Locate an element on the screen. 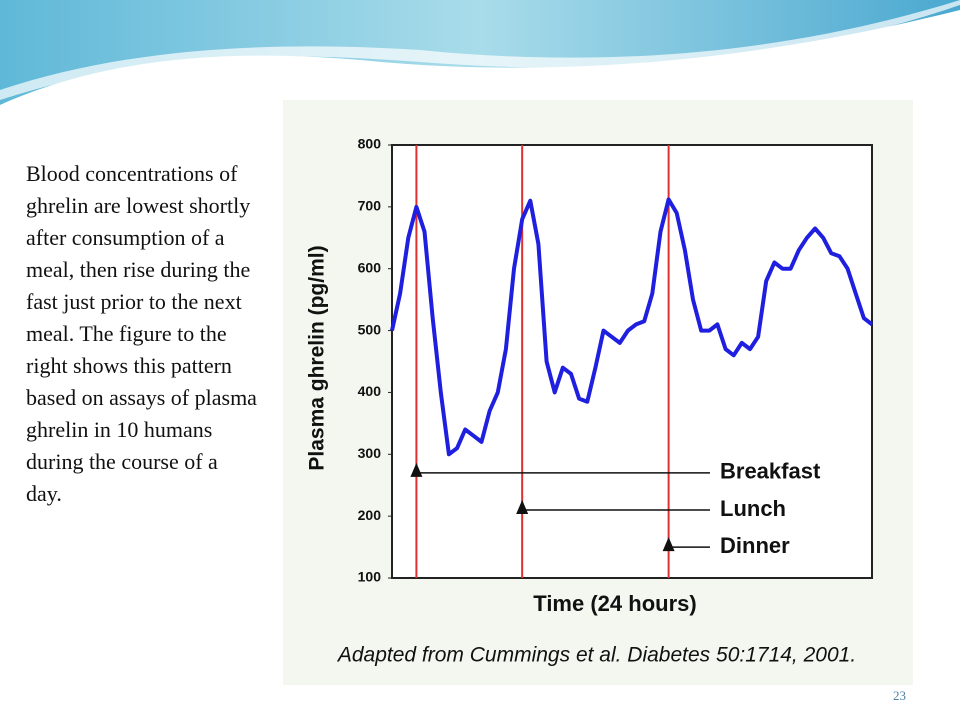 The height and width of the screenshot is (720, 960). meal-label: Lunch is located at coordinates (753, 508).